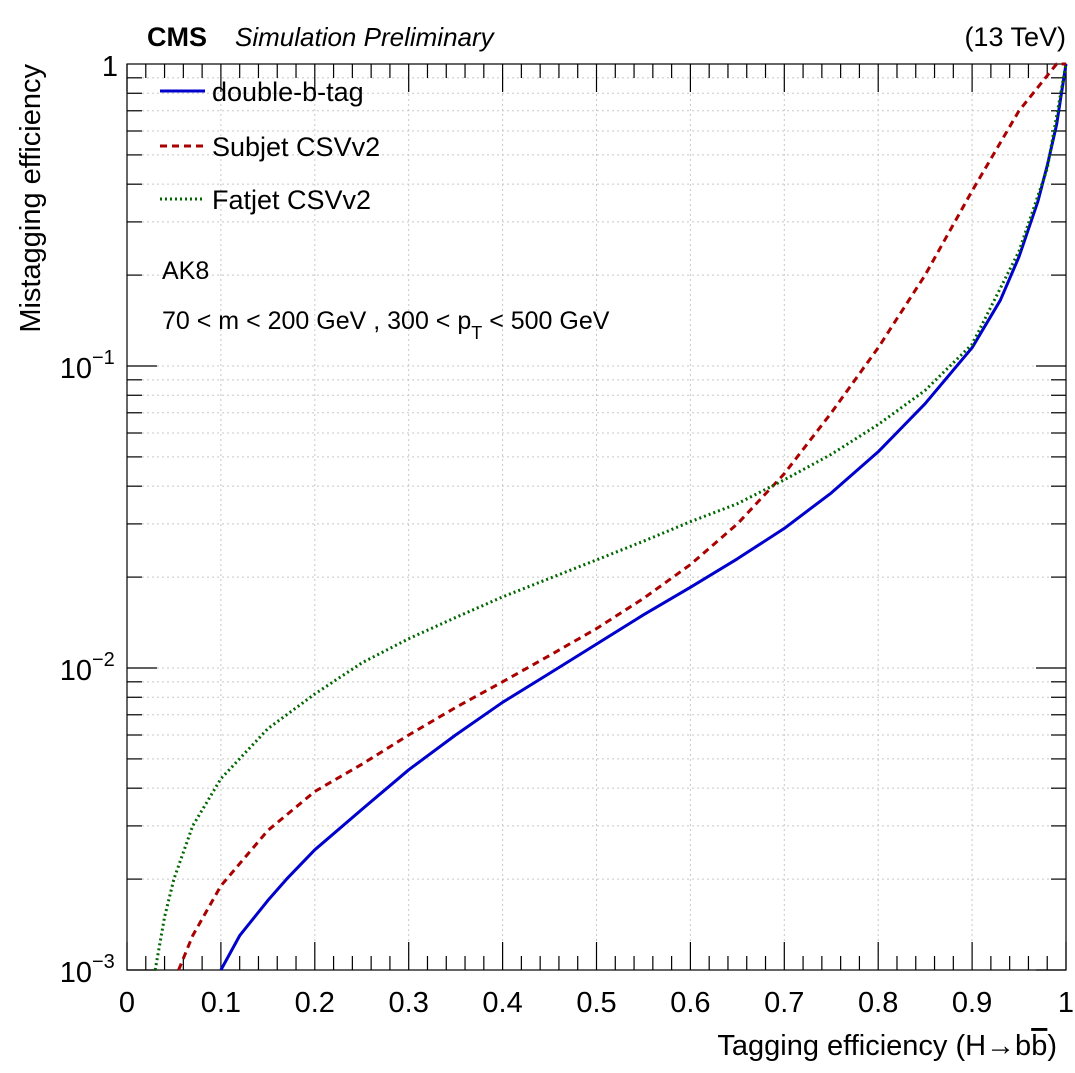  What do you see at coordinates (784, 1003) in the screenshot?
I see `x-tick-label: 0.7` at bounding box center [784, 1003].